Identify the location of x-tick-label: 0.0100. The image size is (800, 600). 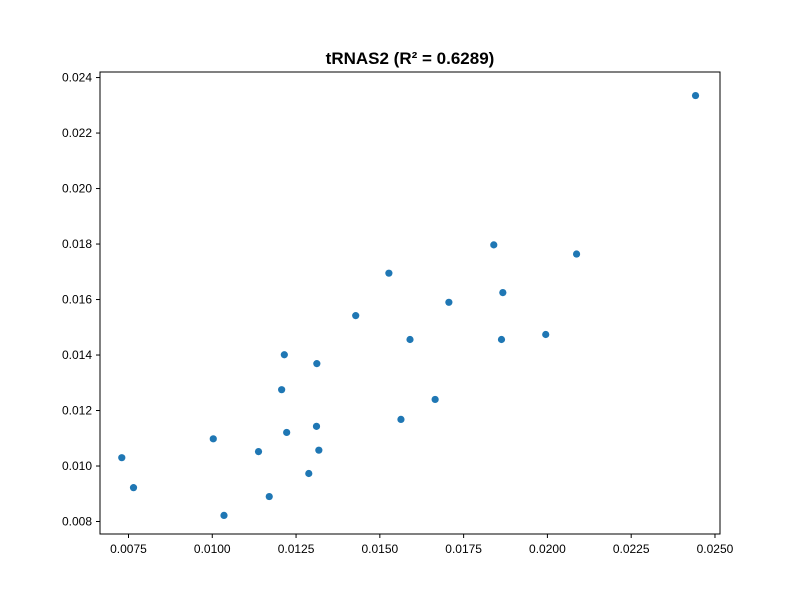
(212, 549).